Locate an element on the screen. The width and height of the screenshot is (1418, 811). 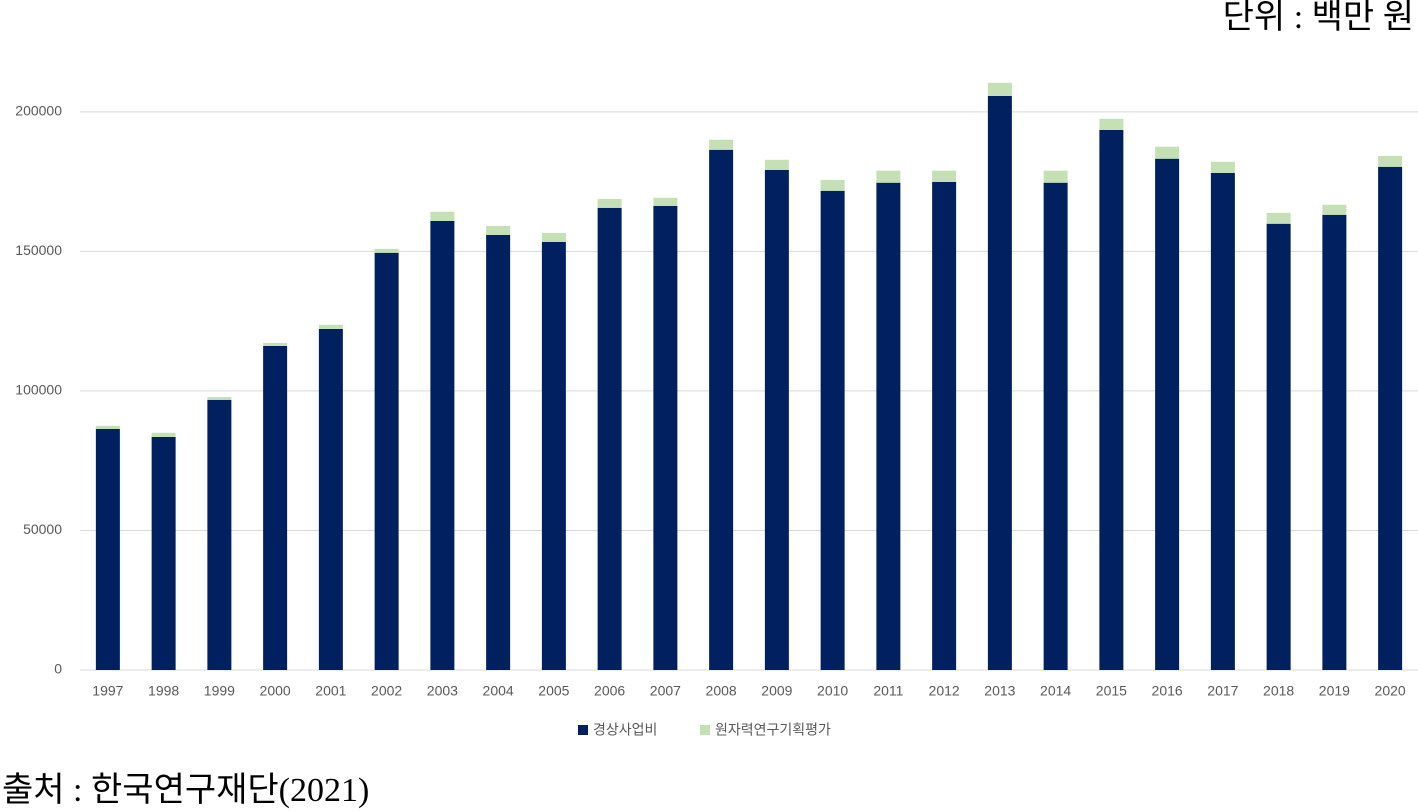
y-tick-label: 0 is located at coordinates (58, 669).